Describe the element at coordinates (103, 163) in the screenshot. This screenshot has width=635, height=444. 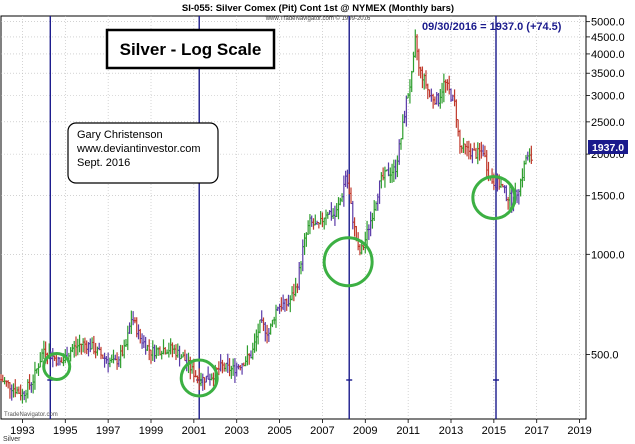
I see `author-line-date: Sept. 2016` at that location.